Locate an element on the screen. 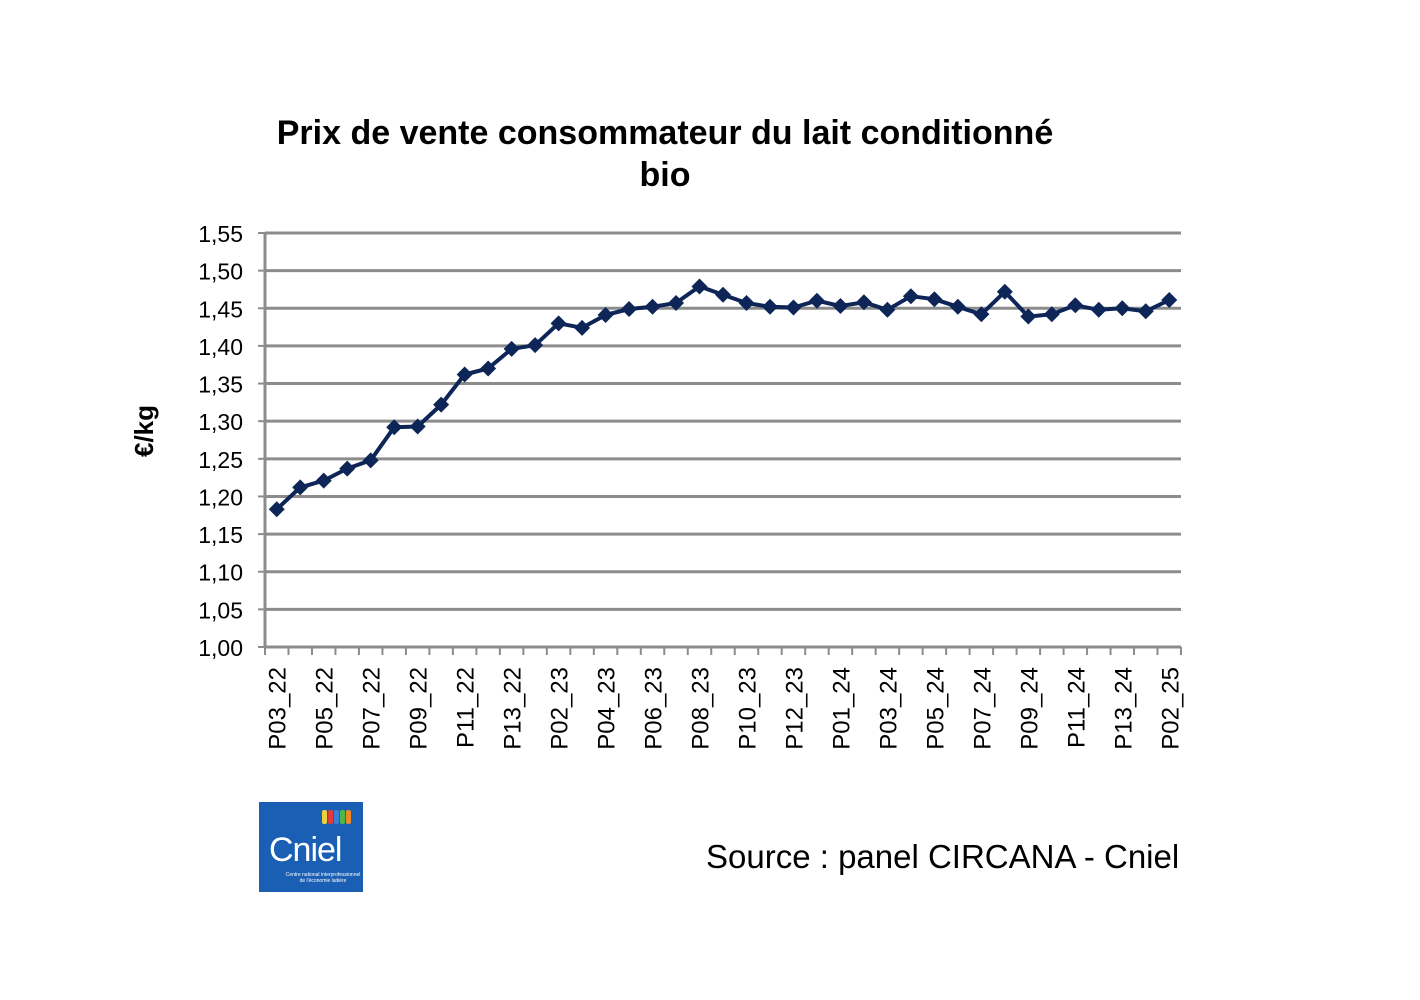  y-tick-label: 1,25 is located at coordinates (220, 460).